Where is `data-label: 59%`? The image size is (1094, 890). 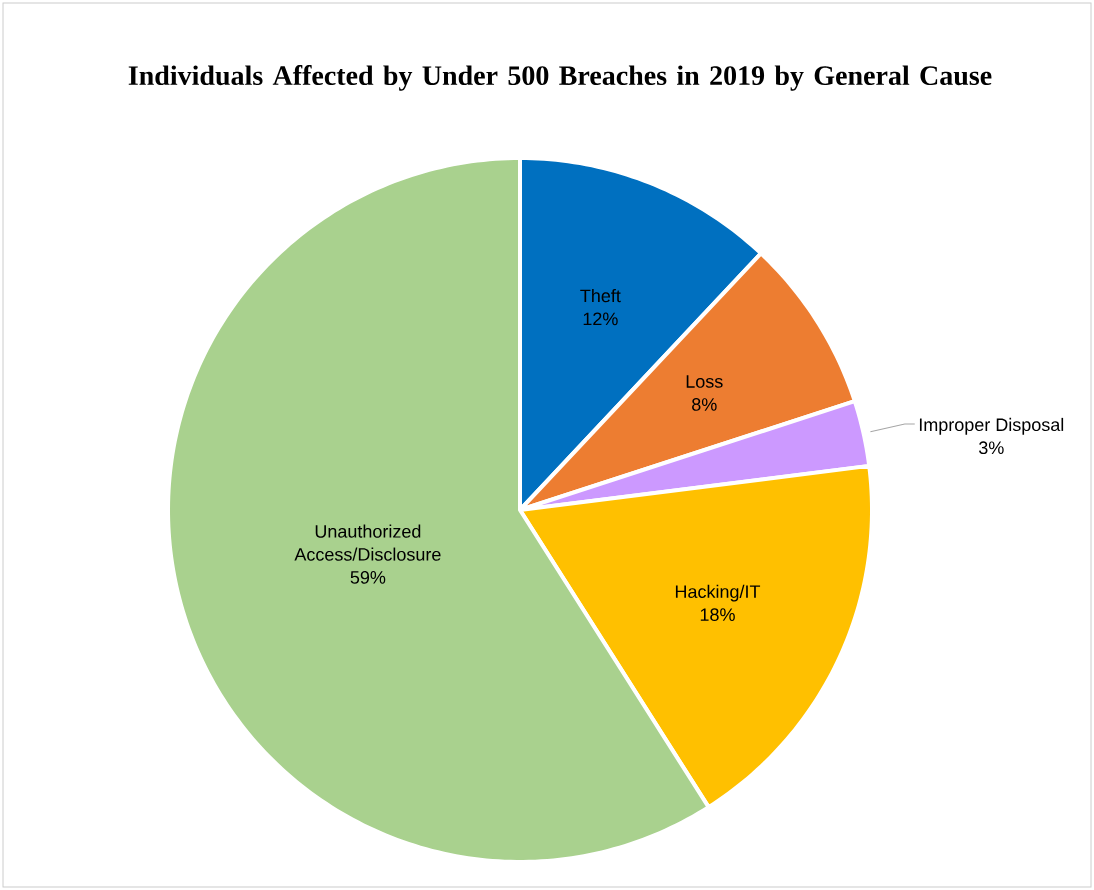 data-label: 59% is located at coordinates (368, 577).